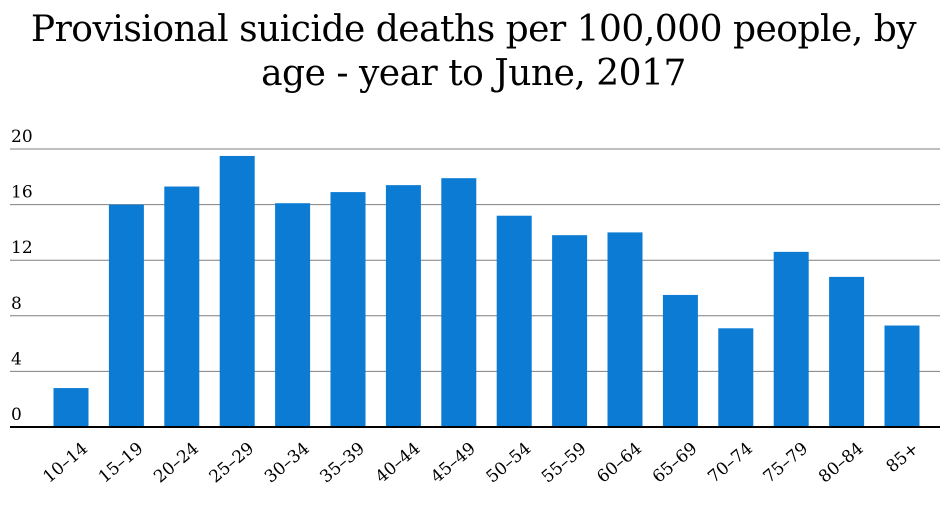  I want to click on x-tick-label: 85+, so click(903, 458).